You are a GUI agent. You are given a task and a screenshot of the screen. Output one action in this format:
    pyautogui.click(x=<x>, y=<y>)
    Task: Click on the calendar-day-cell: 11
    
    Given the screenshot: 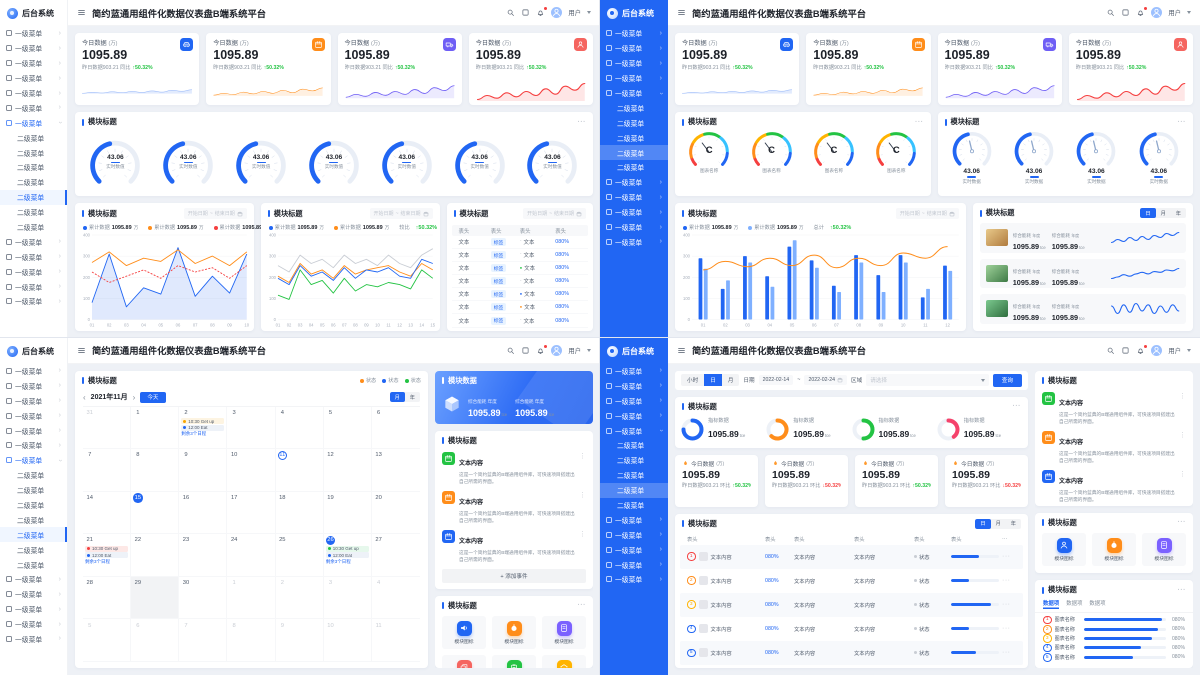 What is the action you would take?
    pyautogui.click(x=299, y=470)
    